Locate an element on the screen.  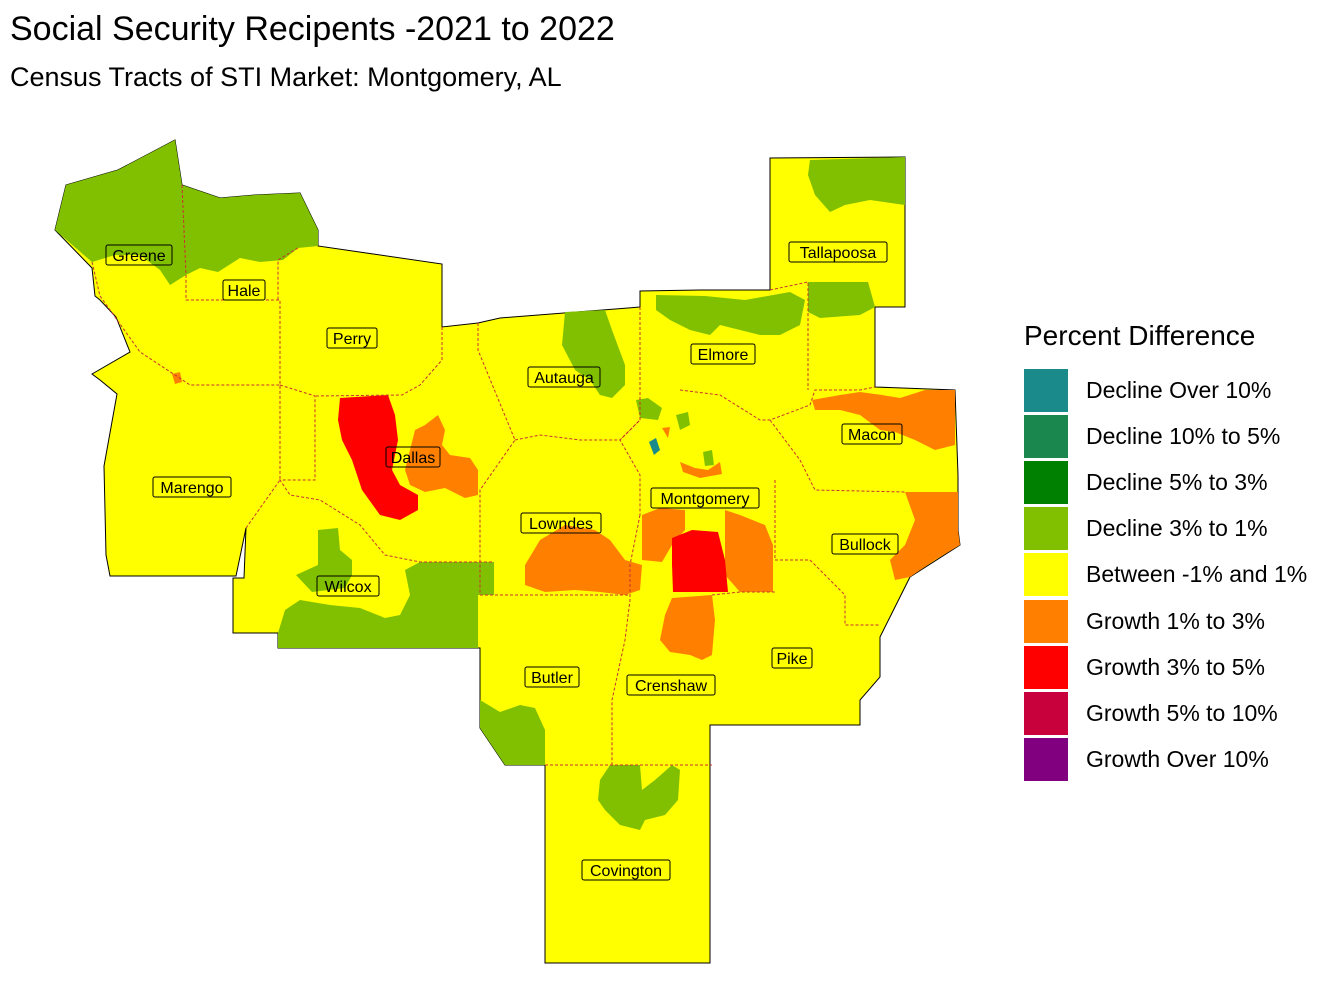
legend-item-growth-5-10: Growth 5% to 10% is located at coordinates (1181, 713).